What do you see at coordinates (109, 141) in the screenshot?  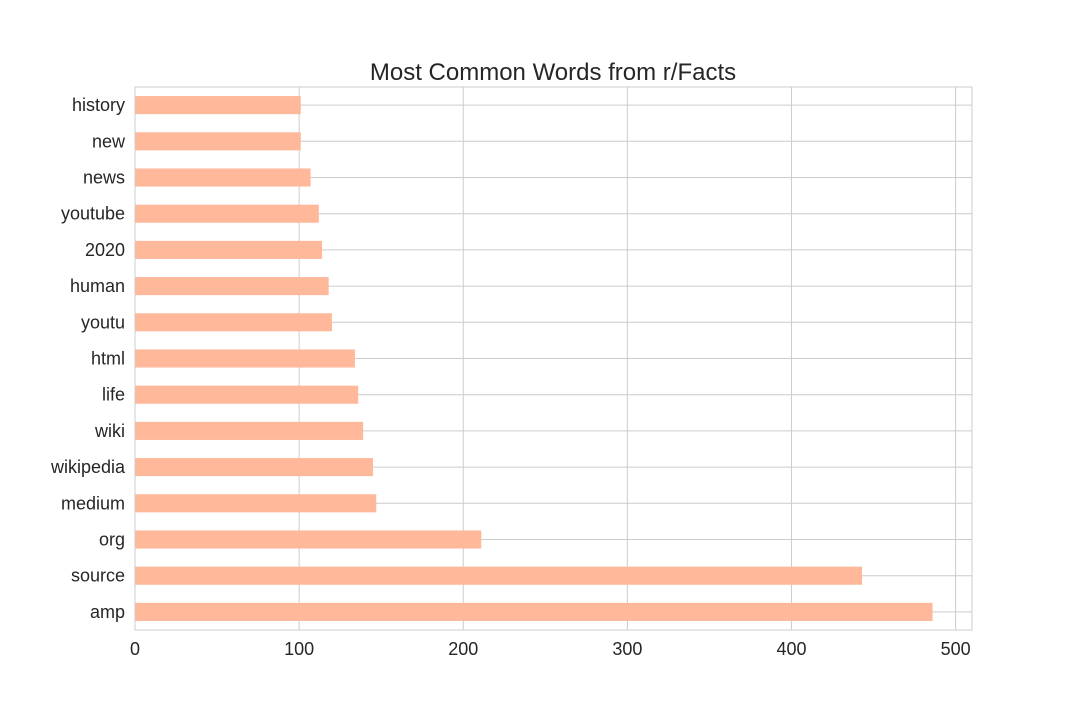 I see `category-label: new` at bounding box center [109, 141].